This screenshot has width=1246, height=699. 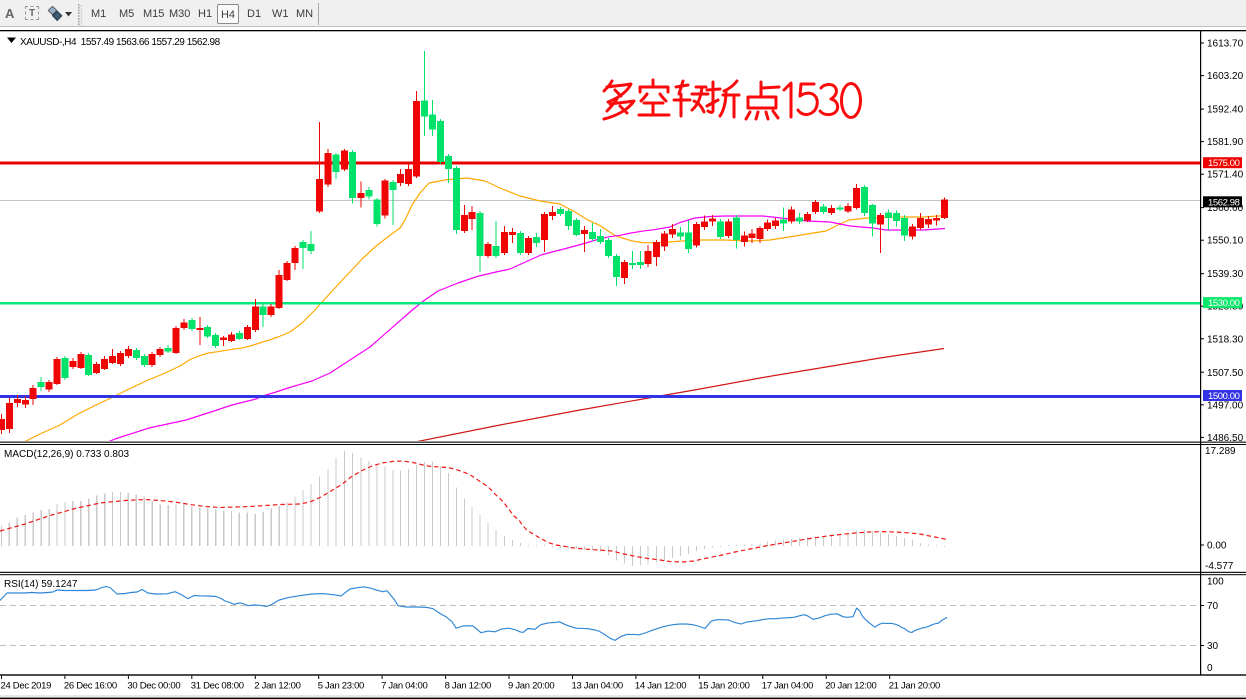 I want to click on svg-text: 7 Jan 04:00, so click(x=404, y=686).